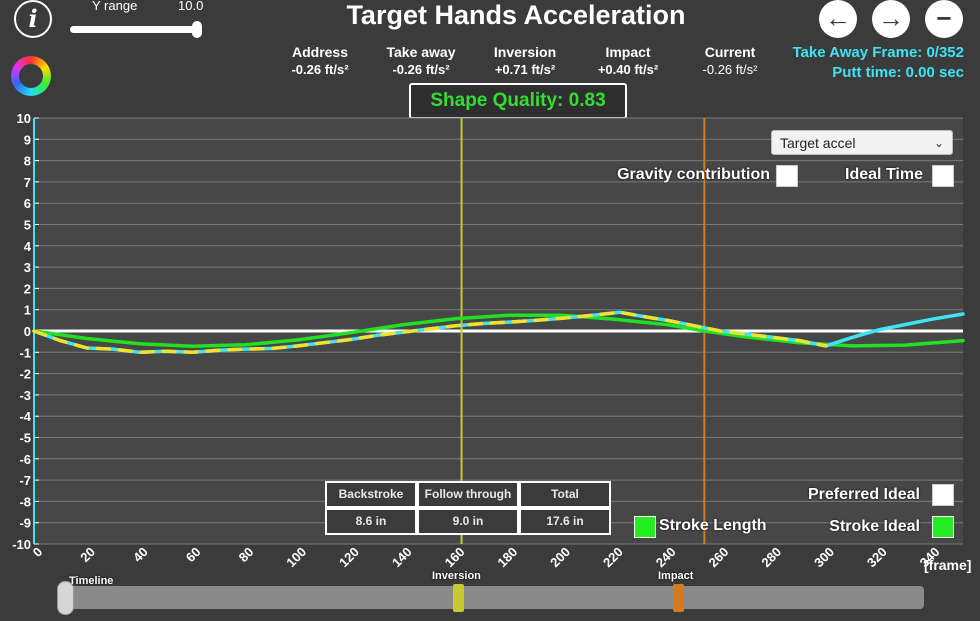 The height and width of the screenshot is (621, 980). What do you see at coordinates (25, 480) in the screenshot?
I see `y-tick-label: -7` at bounding box center [25, 480].